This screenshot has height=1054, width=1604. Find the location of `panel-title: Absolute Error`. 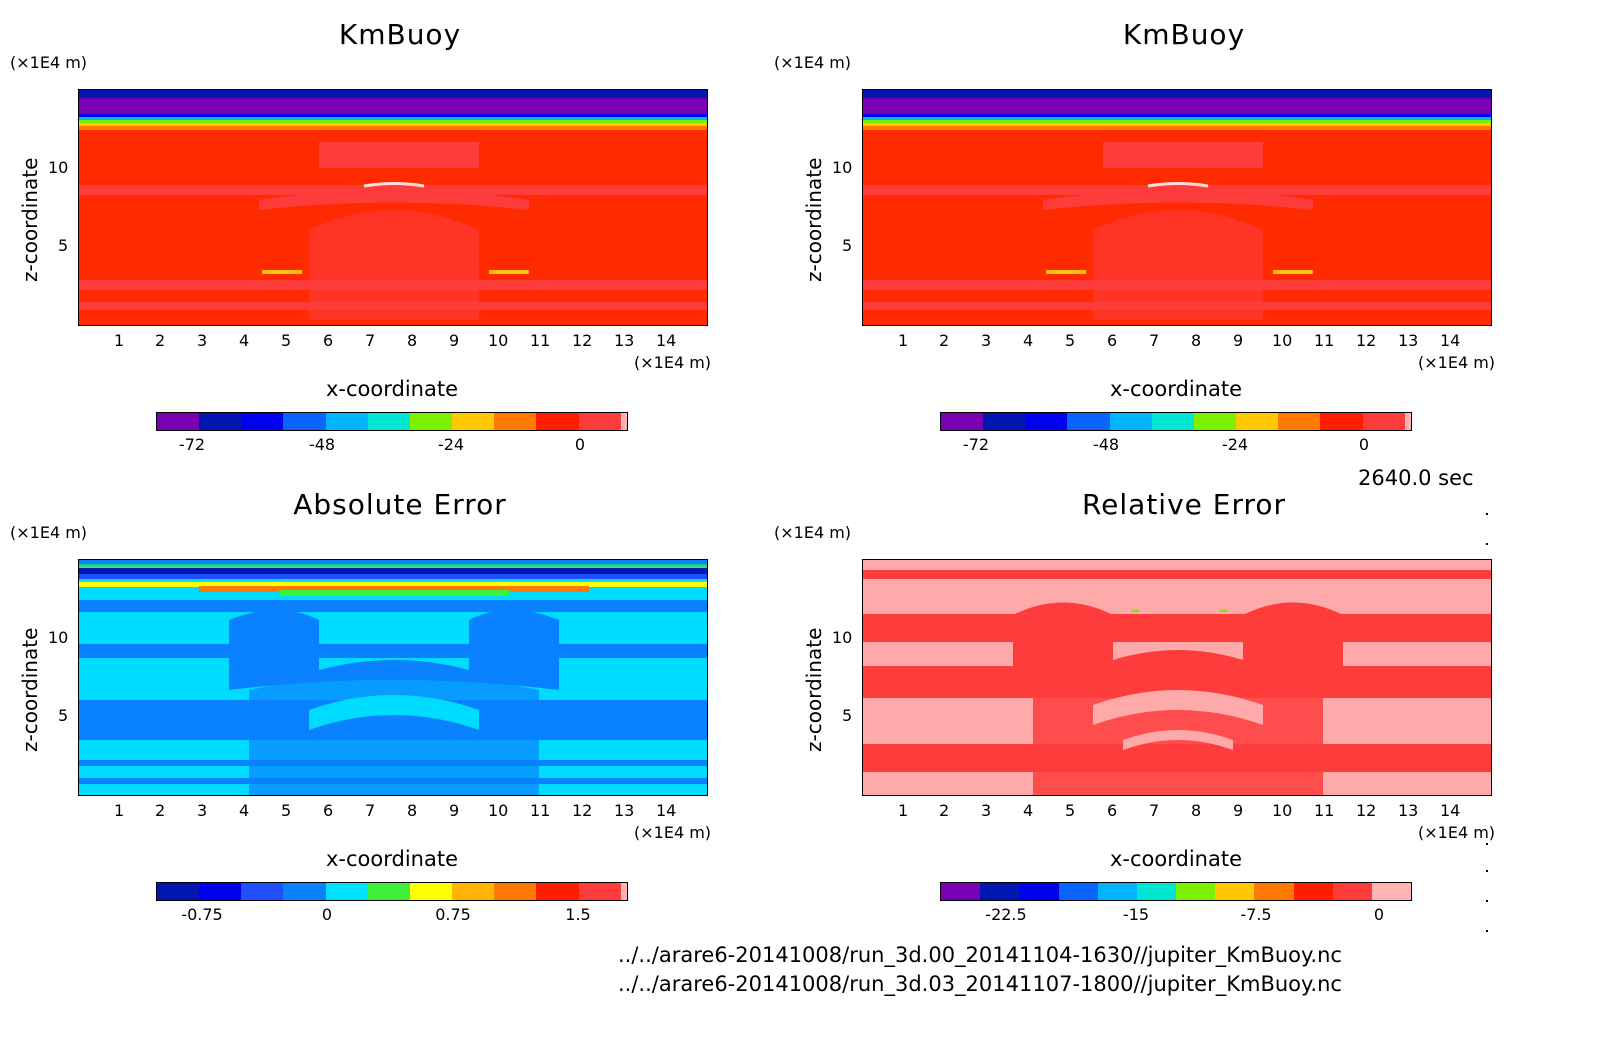

panel-title: Absolute Error is located at coordinates (400, 504).